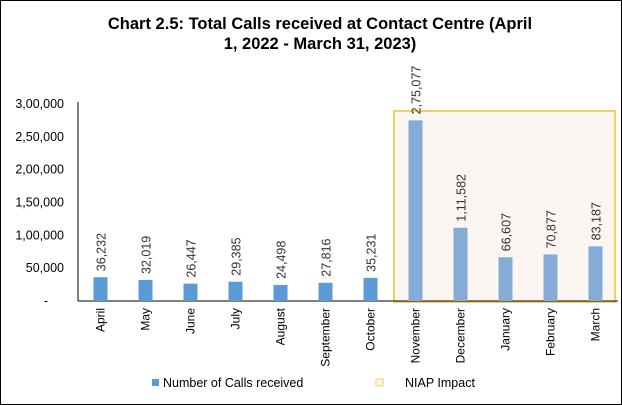  What do you see at coordinates (372, 253) in the screenshot?
I see `data-label: 35,231` at bounding box center [372, 253].